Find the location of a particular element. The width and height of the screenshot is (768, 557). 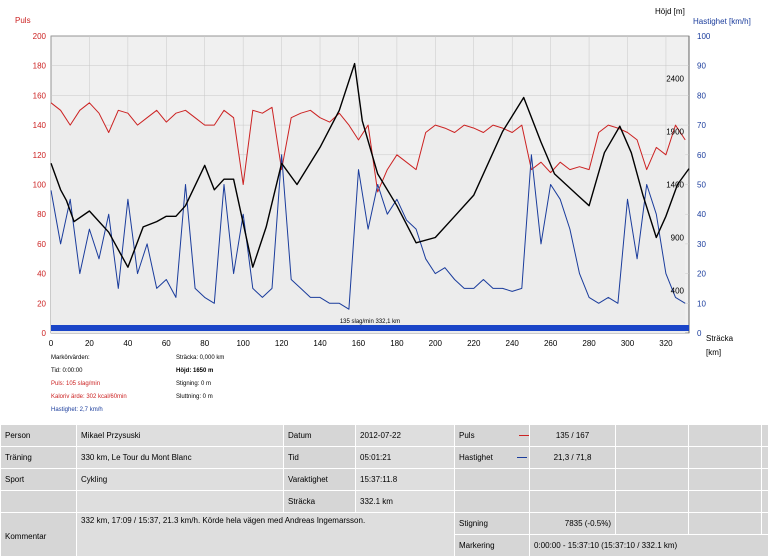

x-tick-label: 140 is located at coordinates (320, 343).